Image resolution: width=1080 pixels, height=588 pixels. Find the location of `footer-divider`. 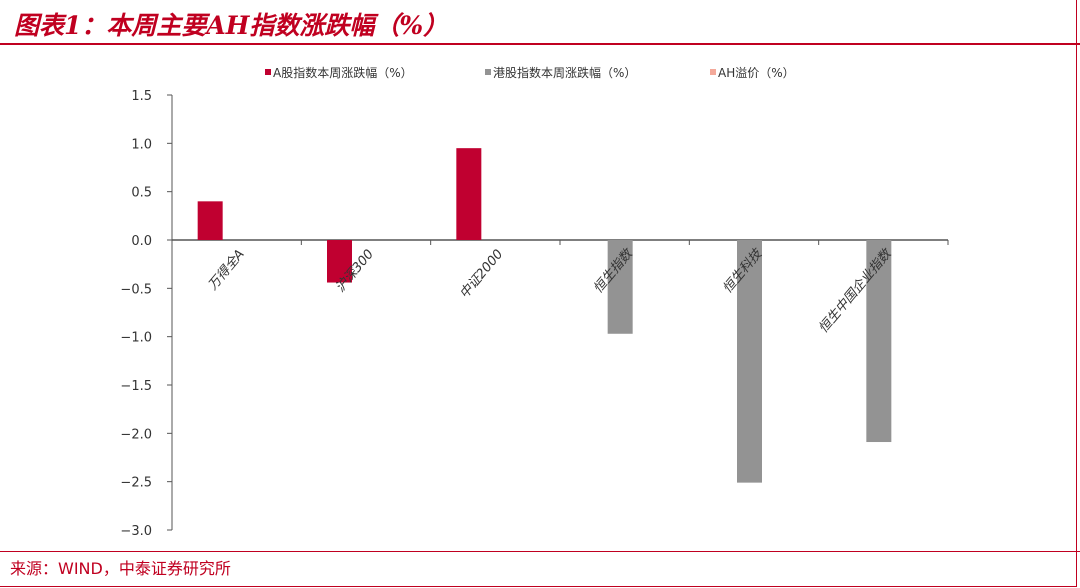

footer-divider is located at coordinates (540, 551).